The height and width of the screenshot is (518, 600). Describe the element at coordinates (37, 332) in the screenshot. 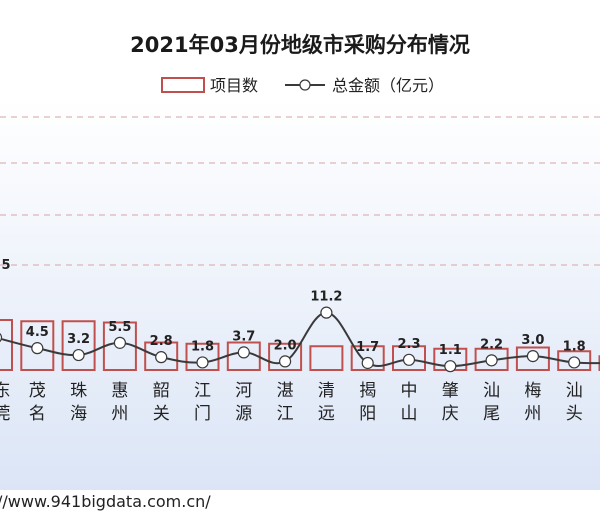

I see `value-label-1: 4.5` at that location.